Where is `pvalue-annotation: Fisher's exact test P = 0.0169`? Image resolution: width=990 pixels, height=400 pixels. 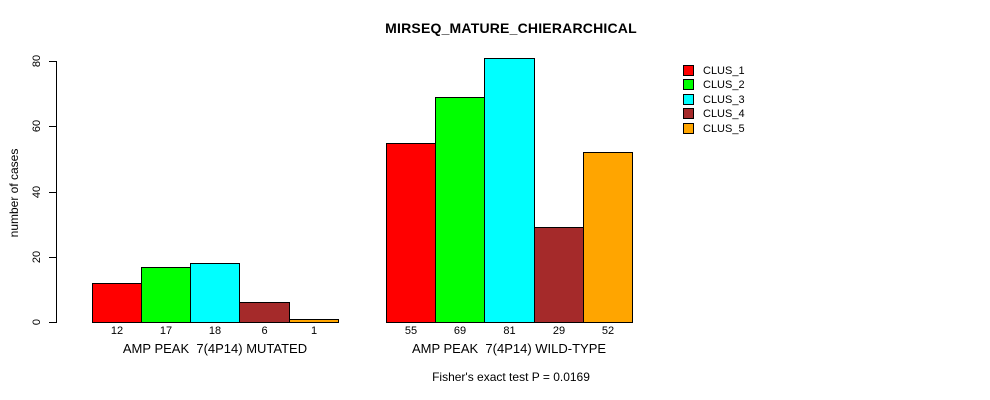 pvalue-annotation: Fisher's exact test P = 0.0169 is located at coordinates (511, 377).